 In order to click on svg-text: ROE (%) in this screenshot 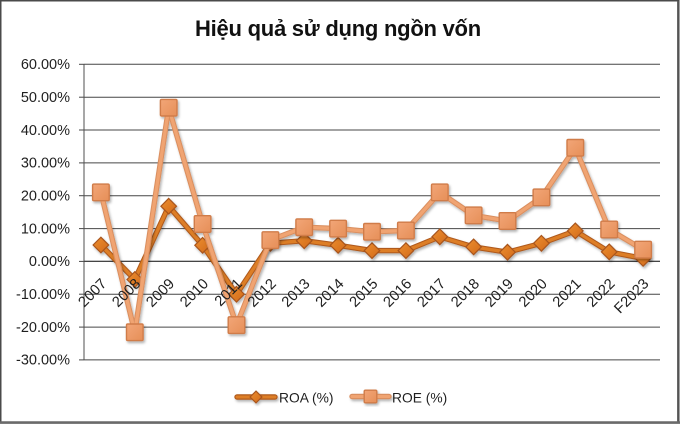, I will do `click(419, 398)`.